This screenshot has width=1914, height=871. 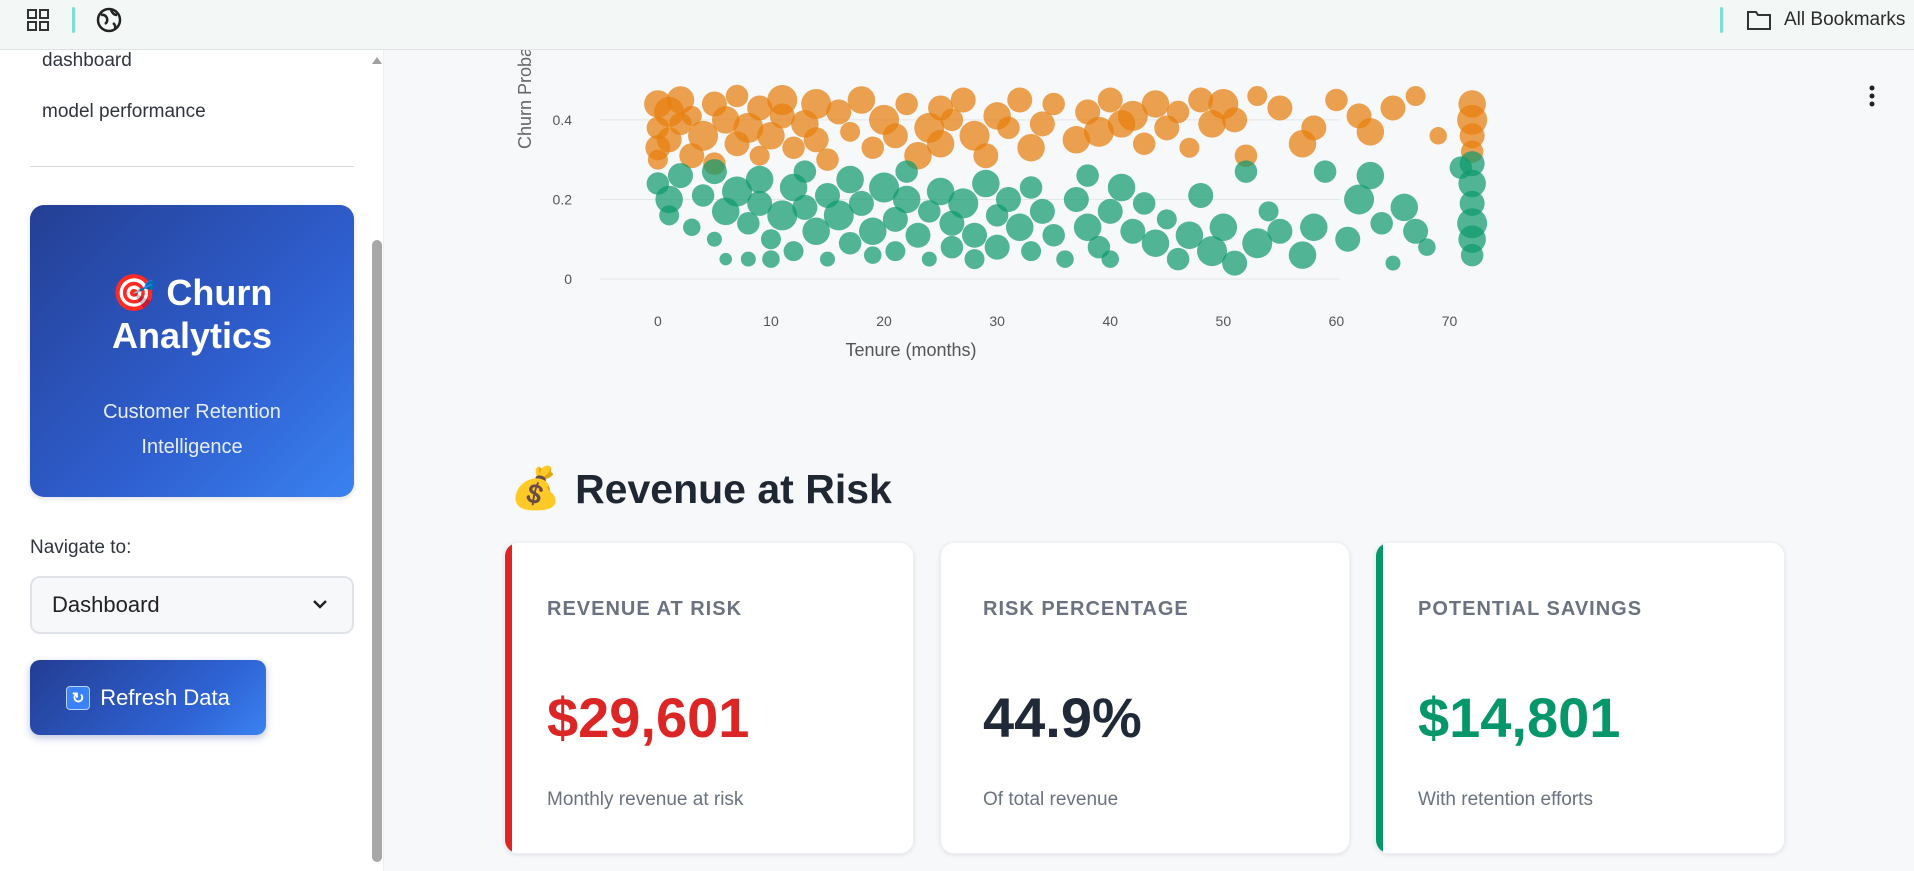 What do you see at coordinates (148, 697) in the screenshot?
I see `refresh-data-button: ↻ Refresh Data` at bounding box center [148, 697].